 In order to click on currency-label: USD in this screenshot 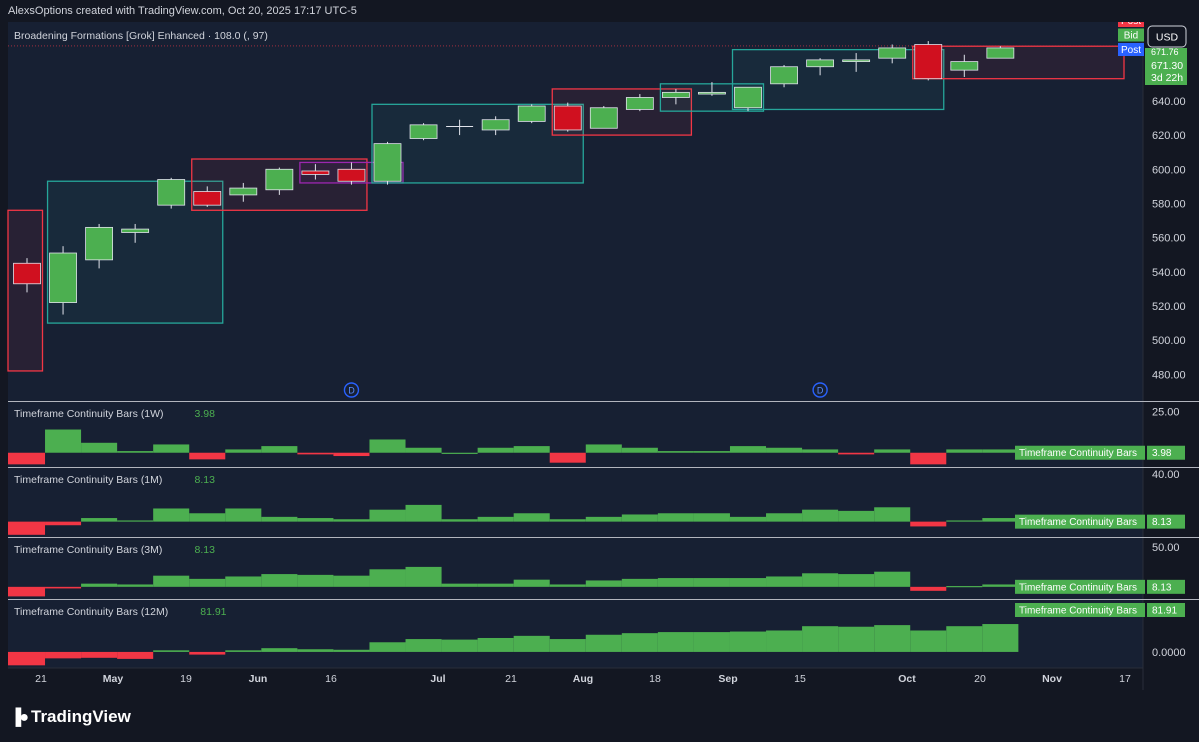, I will do `click(1167, 38)`.